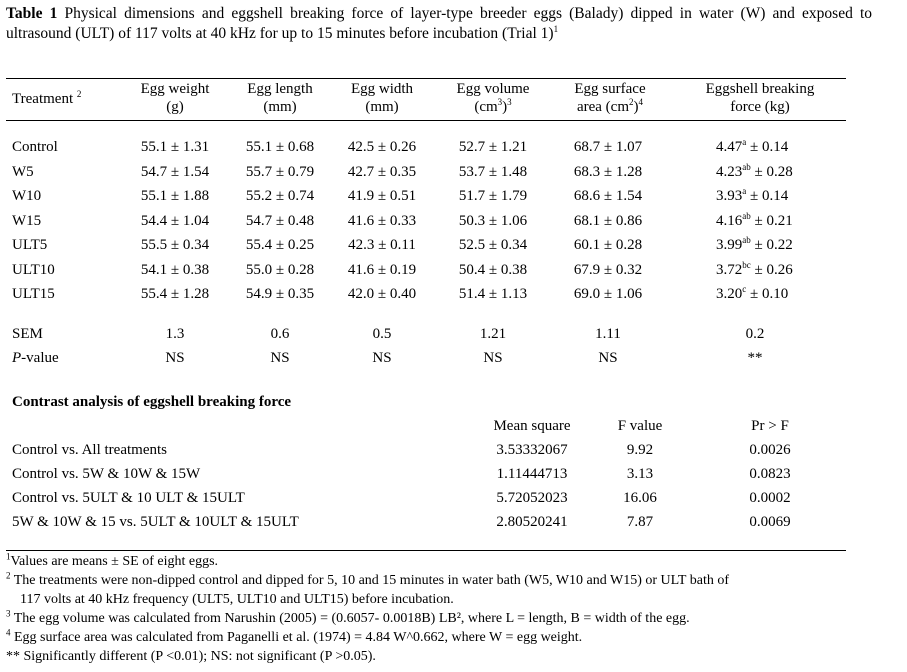 Image resolution: width=907 pixels, height=672 pixels. I want to click on table-cell: 68.3 ± 1.28, so click(608, 171).